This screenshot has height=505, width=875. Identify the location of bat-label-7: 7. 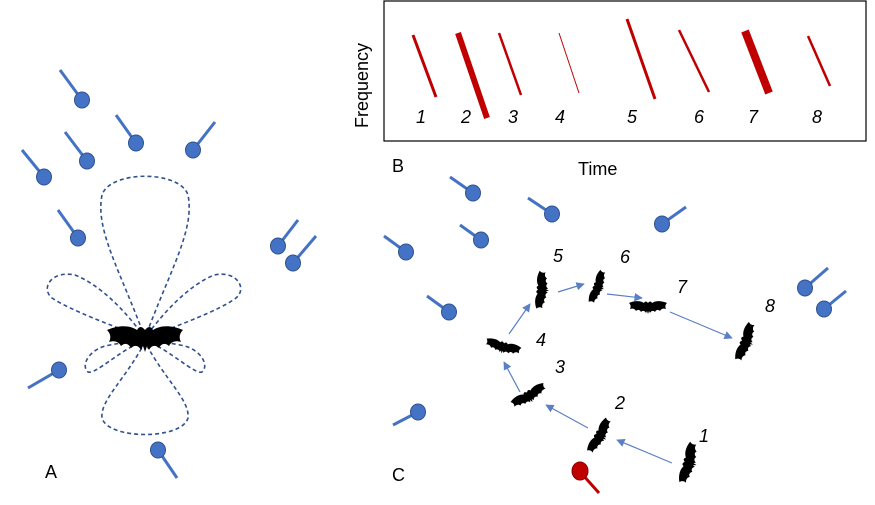
(682, 287).